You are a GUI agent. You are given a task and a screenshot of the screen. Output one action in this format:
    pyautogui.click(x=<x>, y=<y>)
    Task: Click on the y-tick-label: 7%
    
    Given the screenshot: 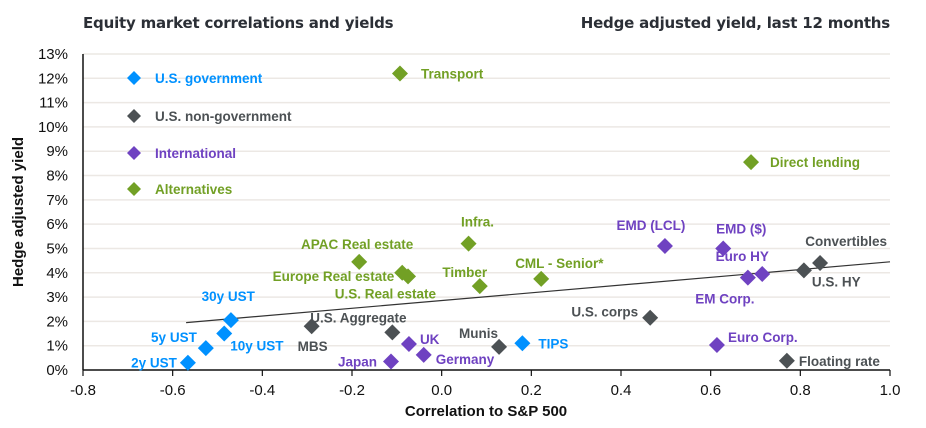 What is the action you would take?
    pyautogui.click(x=57, y=200)
    